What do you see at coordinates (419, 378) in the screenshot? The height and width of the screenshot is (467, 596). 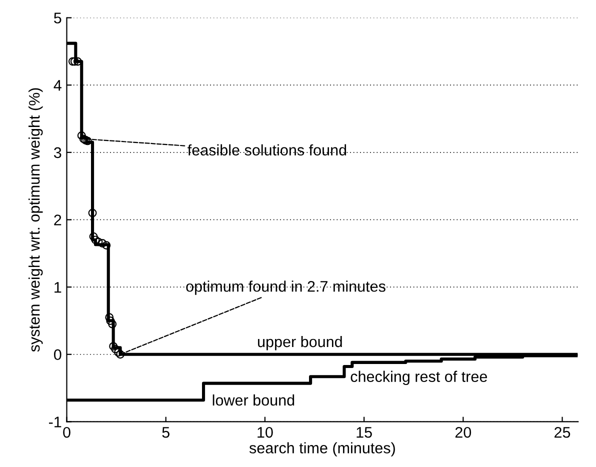 I see `annotation: checking rest of tree` at bounding box center [419, 378].